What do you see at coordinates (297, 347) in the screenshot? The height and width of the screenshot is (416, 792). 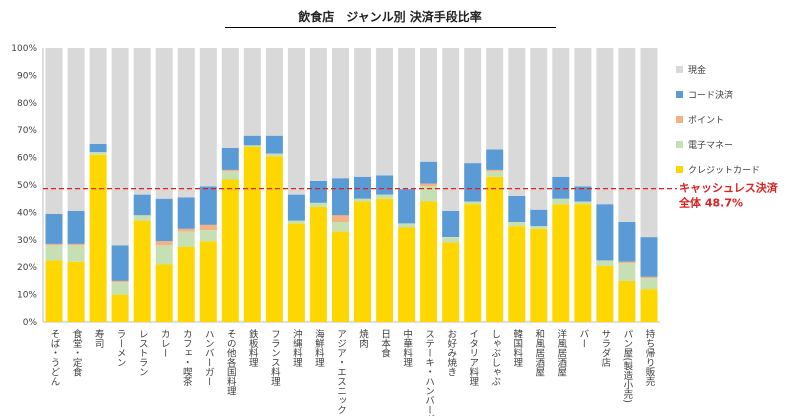 I see `x-tick-label: 沖縄料理` at bounding box center [297, 347].